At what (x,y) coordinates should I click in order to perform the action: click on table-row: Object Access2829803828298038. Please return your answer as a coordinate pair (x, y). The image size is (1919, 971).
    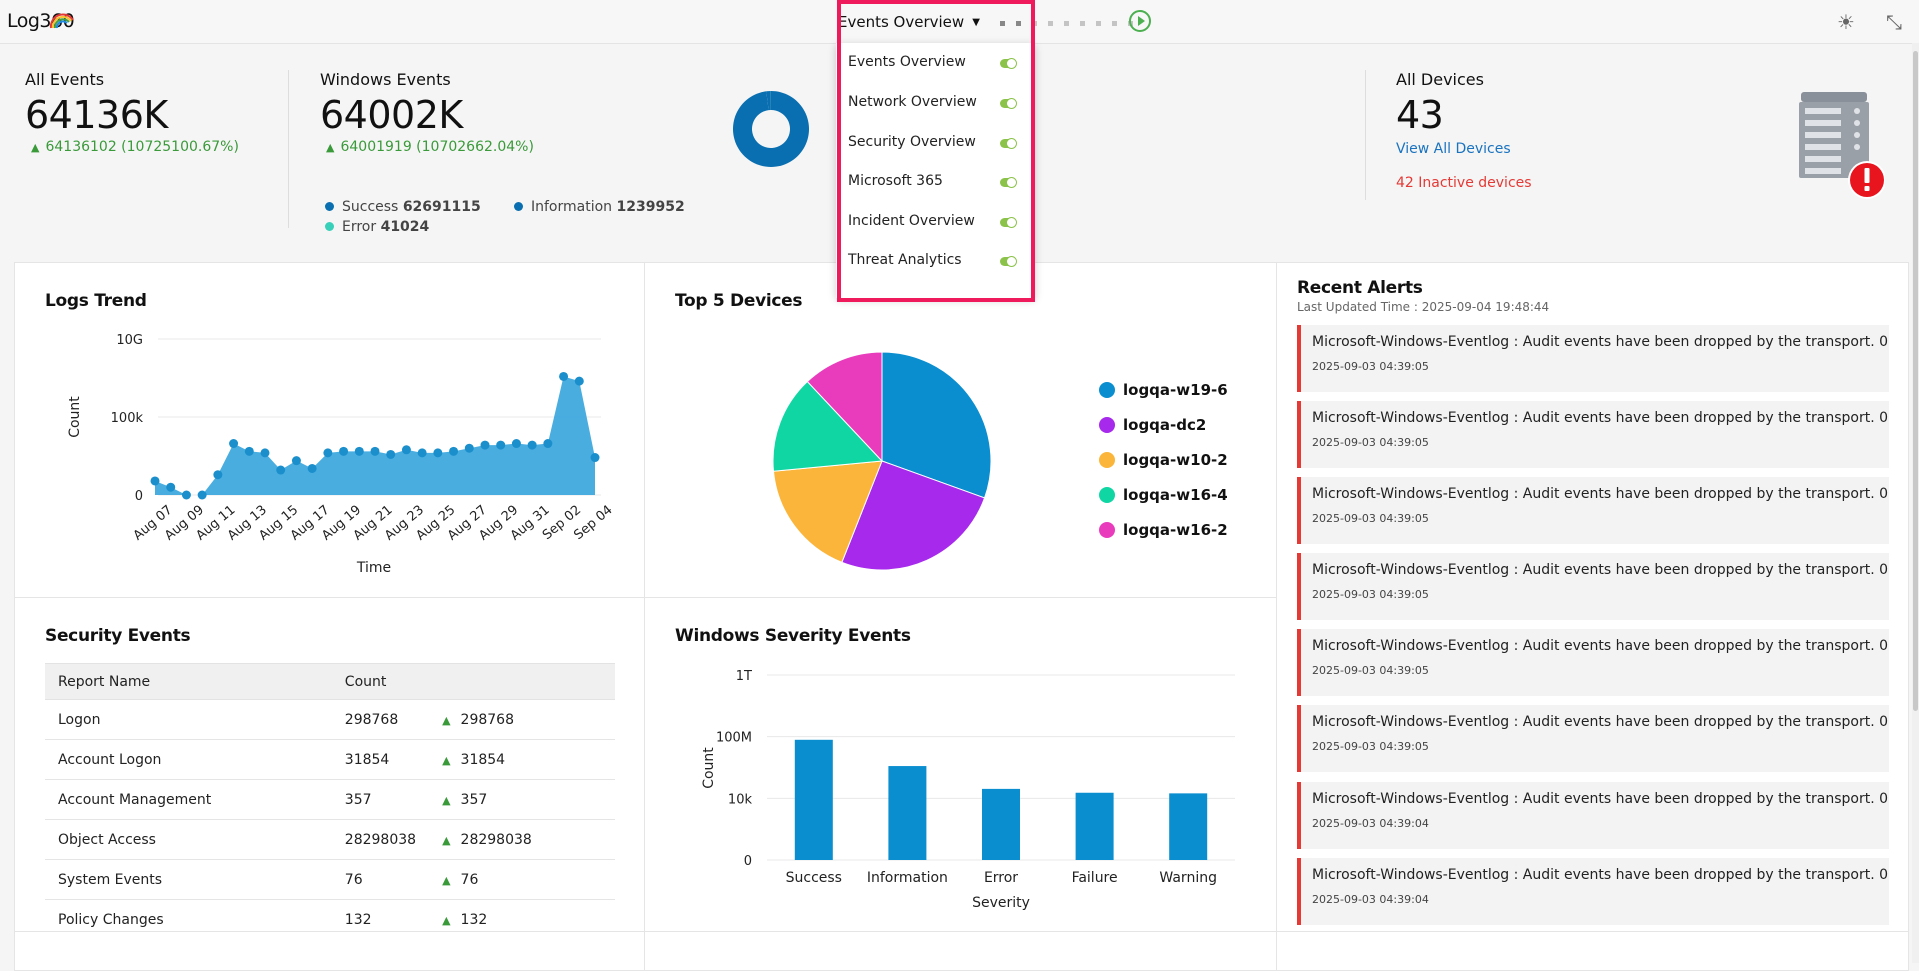
    Looking at the image, I should click on (330, 840).